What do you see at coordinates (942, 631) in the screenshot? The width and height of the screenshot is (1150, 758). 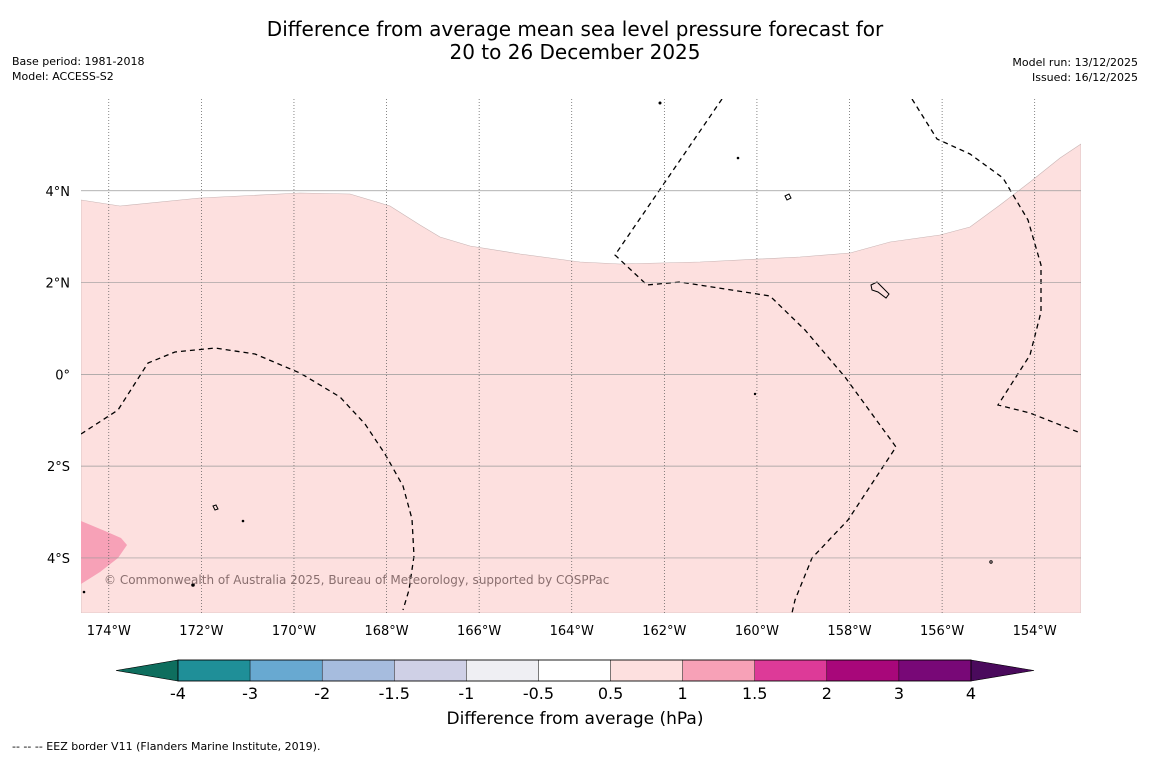 I see `lon-tick-label: 156°W` at bounding box center [942, 631].